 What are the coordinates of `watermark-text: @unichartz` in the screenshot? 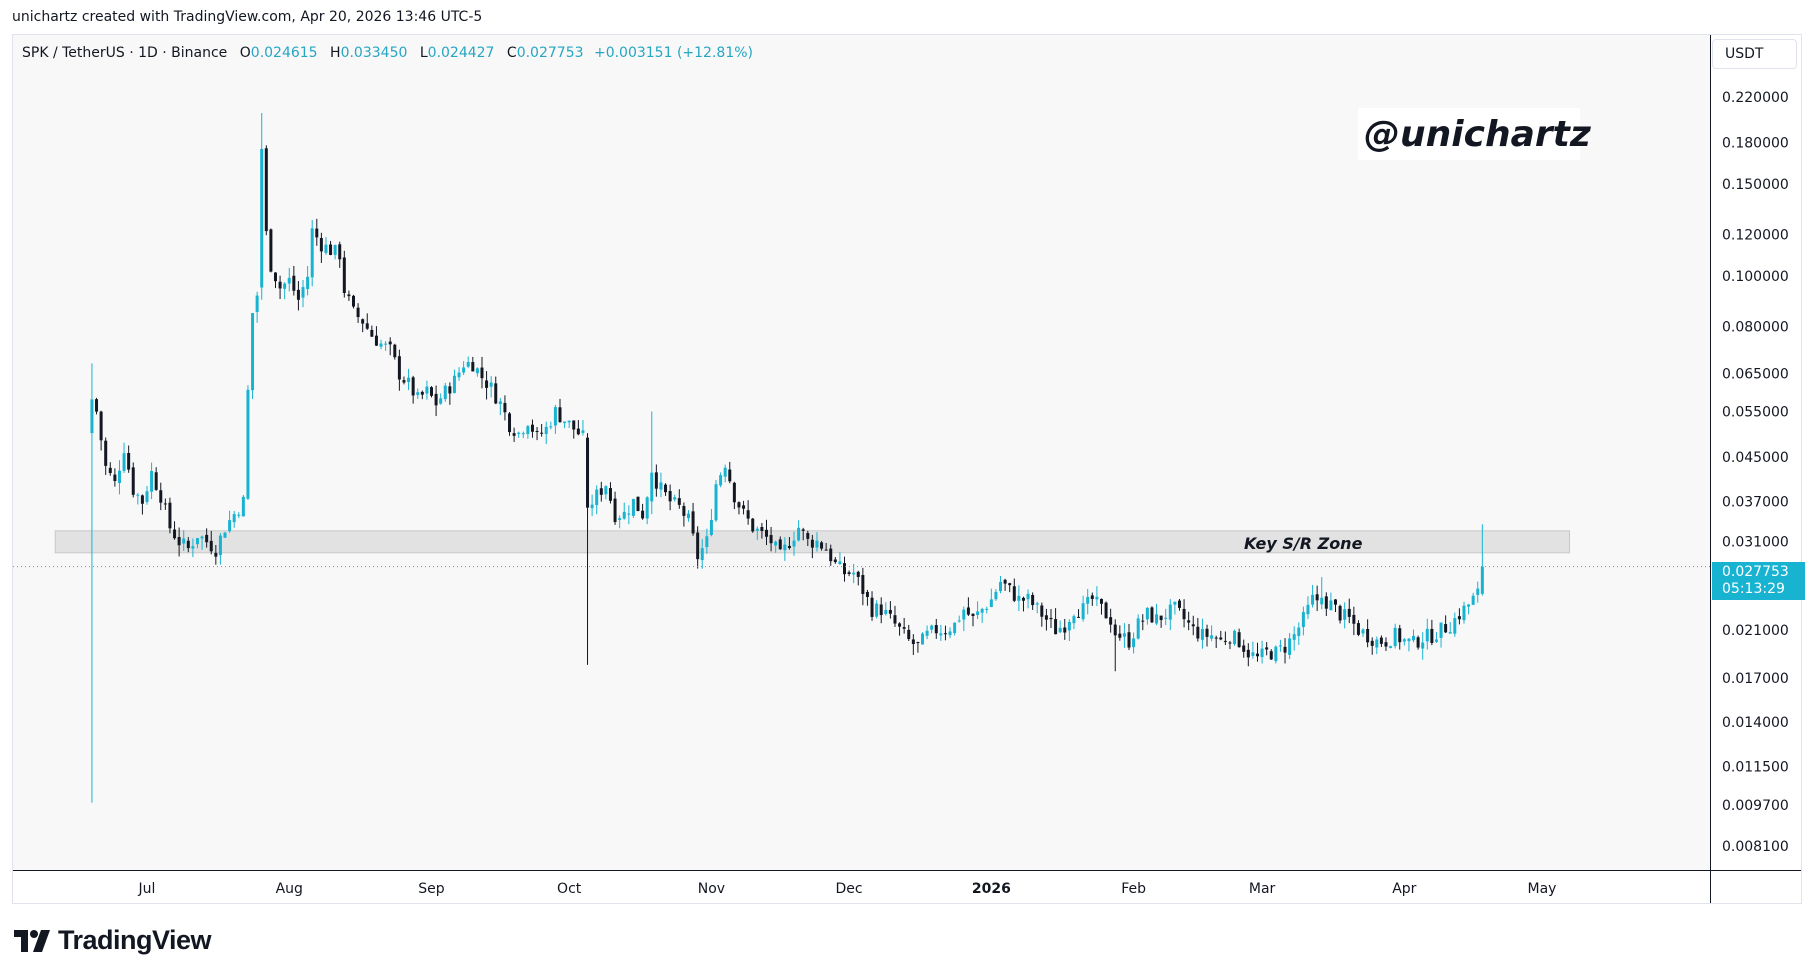 It's located at (1477, 134).